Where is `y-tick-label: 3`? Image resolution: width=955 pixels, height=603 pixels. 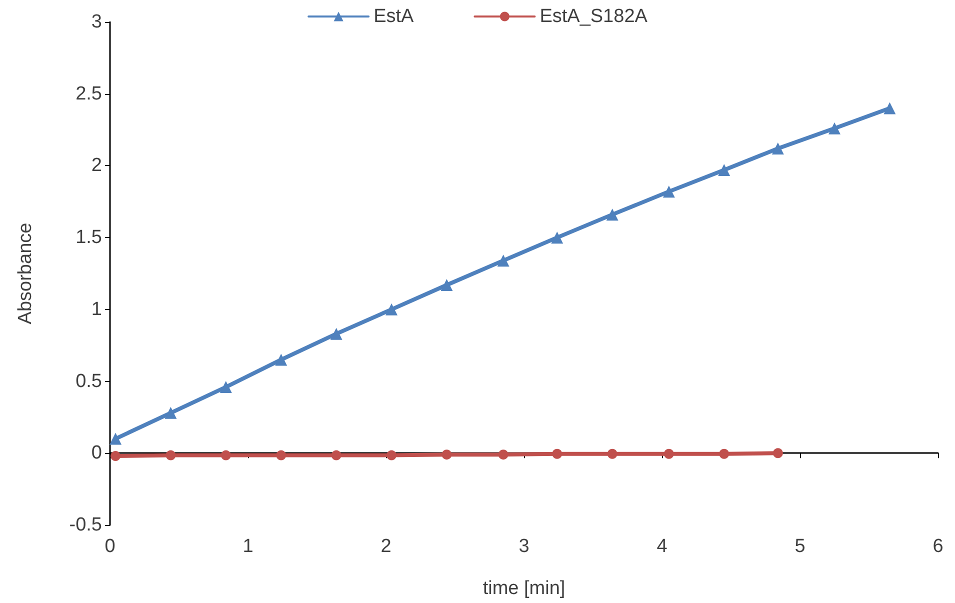
y-tick-label: 3 is located at coordinates (96, 22).